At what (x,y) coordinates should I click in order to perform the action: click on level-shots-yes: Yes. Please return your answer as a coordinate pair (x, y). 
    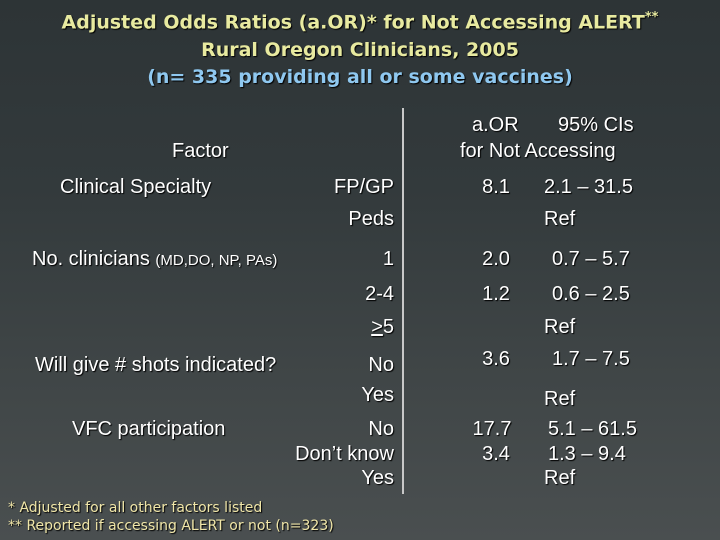
    Looking at the image, I should click on (377, 395).